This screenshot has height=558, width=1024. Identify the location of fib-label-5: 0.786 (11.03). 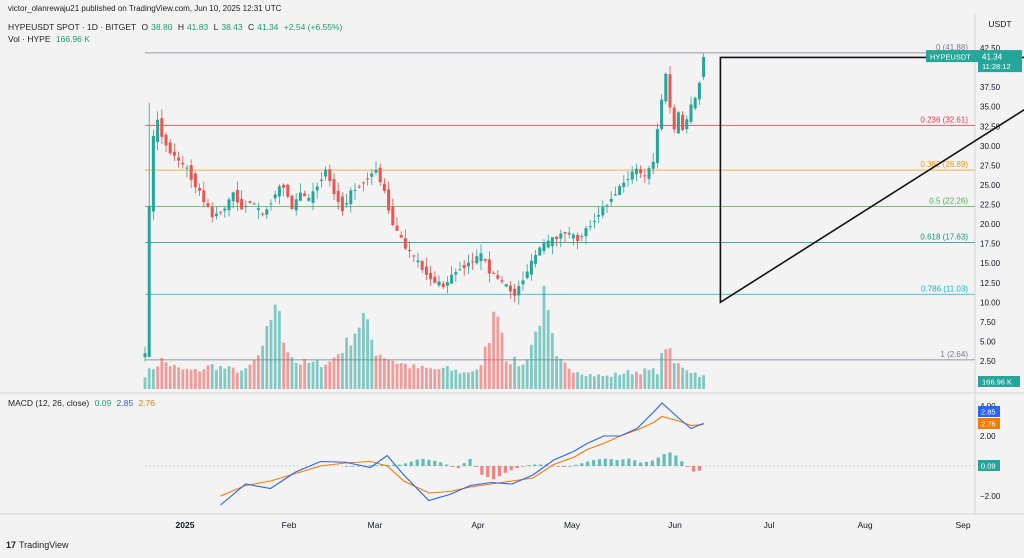
(944, 288).